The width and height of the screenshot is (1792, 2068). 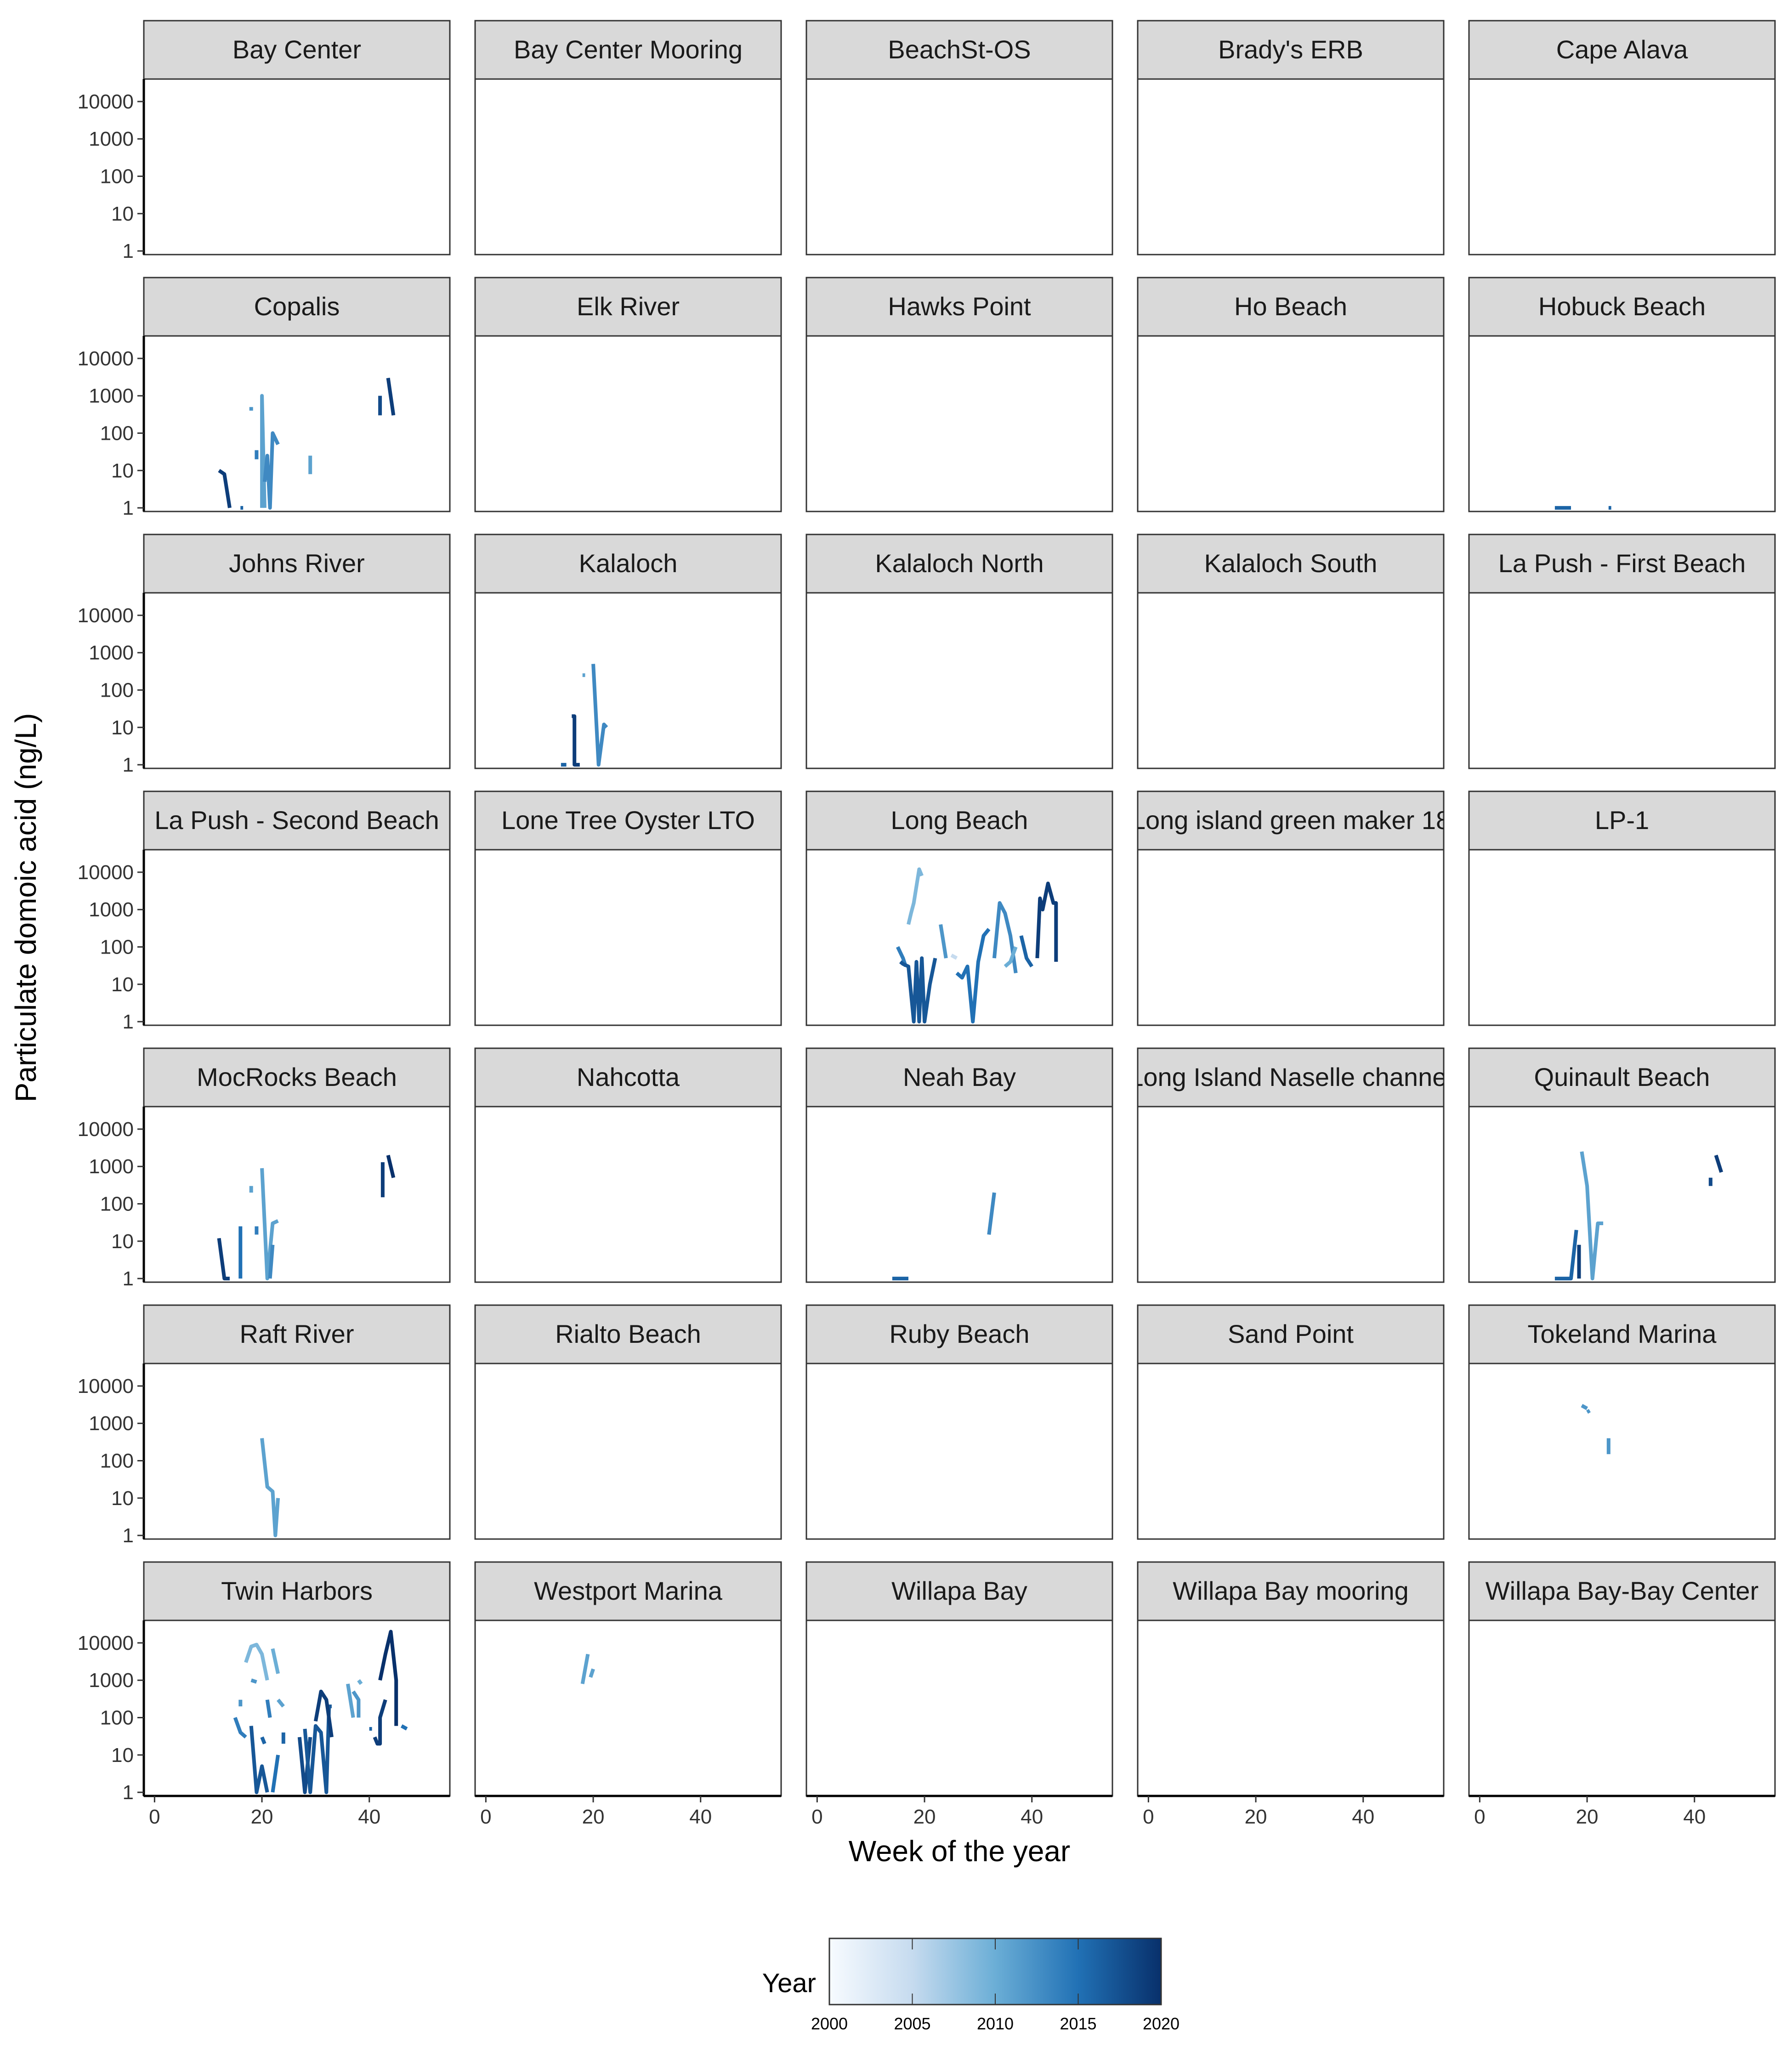 What do you see at coordinates (106, 358) in the screenshot?
I see `y-tick-label: 10000` at bounding box center [106, 358].